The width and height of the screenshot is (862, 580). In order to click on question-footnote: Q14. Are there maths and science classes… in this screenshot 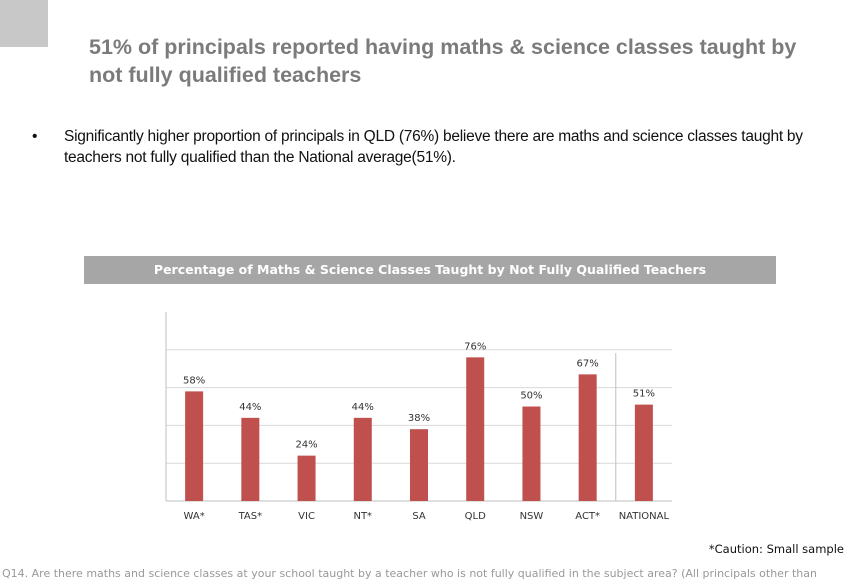, I will do `click(409, 573)`.